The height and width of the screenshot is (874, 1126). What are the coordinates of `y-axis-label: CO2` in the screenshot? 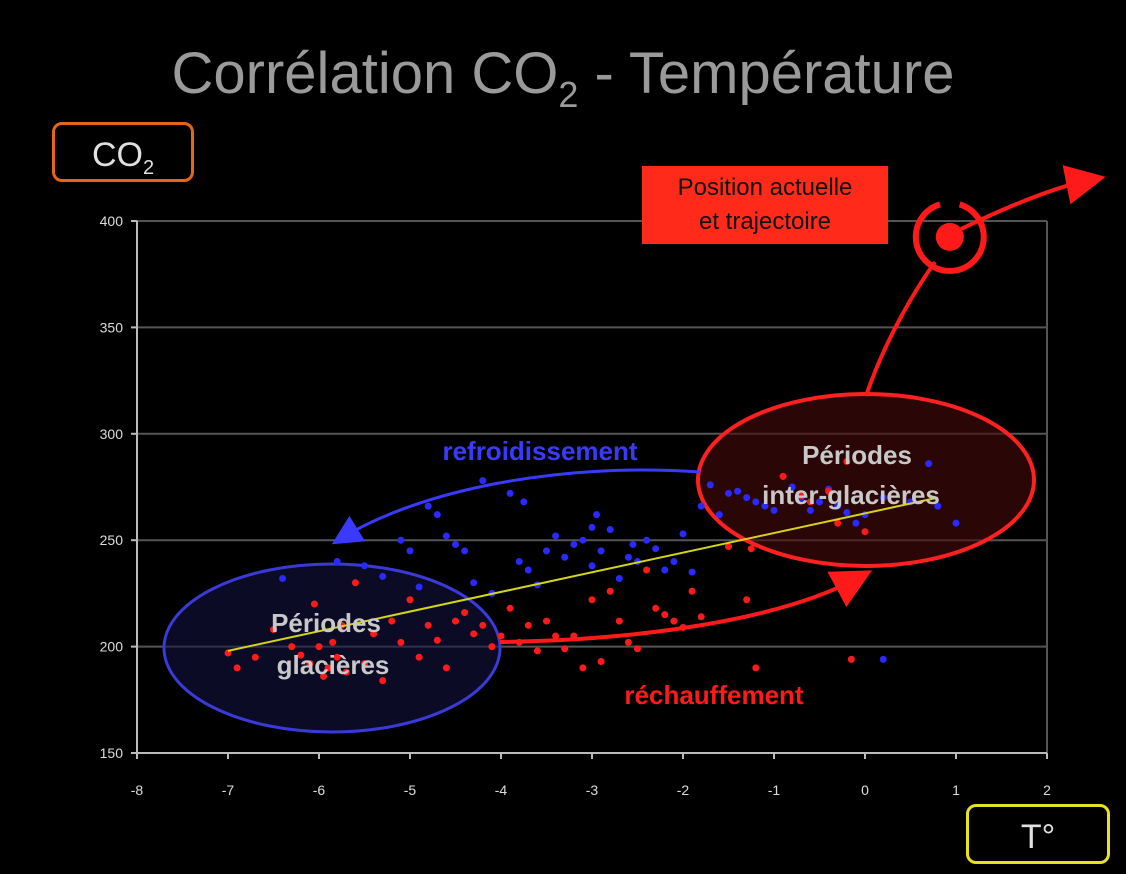 It's located at (123, 152).